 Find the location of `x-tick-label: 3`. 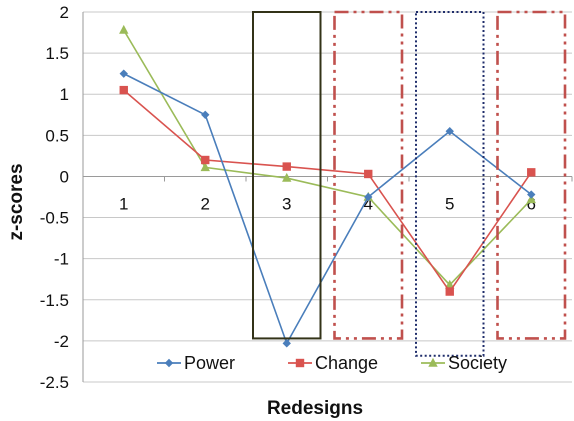

x-tick-label: 3 is located at coordinates (286, 203).